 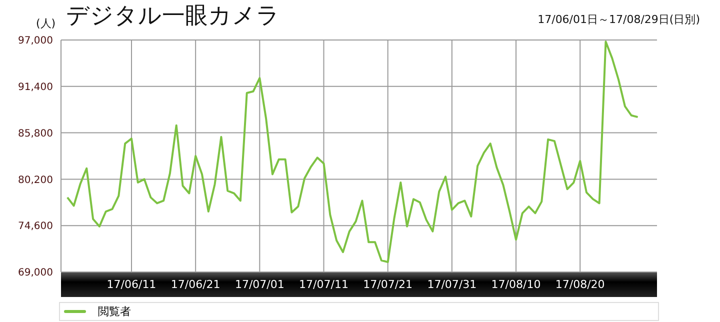 What do you see at coordinates (619, 19) in the screenshot?
I see `chart-subtitle: 17/06/01日～17/08/29日(日別)` at bounding box center [619, 19].